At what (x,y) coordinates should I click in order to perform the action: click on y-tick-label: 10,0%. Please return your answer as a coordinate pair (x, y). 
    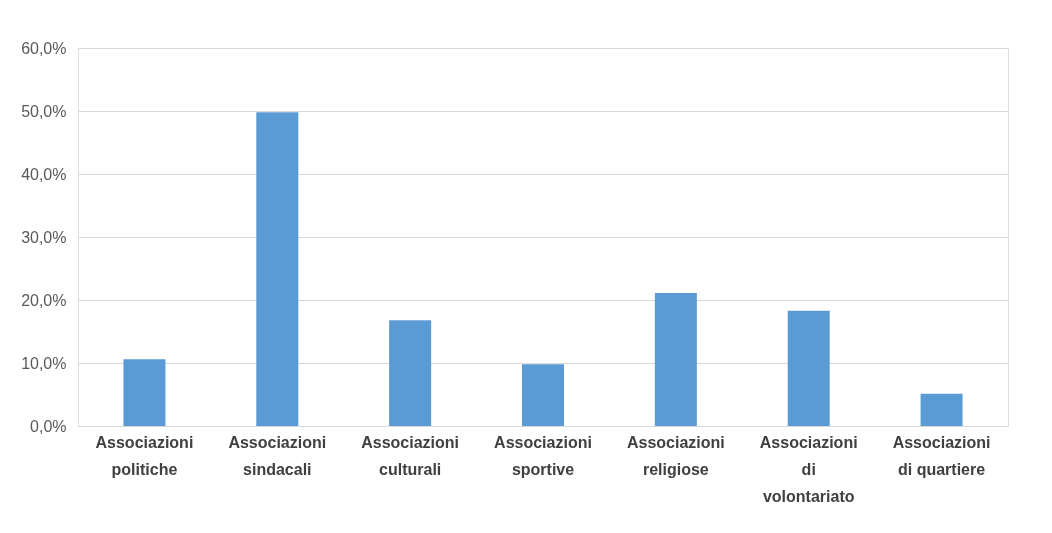
    Looking at the image, I should click on (44, 363).